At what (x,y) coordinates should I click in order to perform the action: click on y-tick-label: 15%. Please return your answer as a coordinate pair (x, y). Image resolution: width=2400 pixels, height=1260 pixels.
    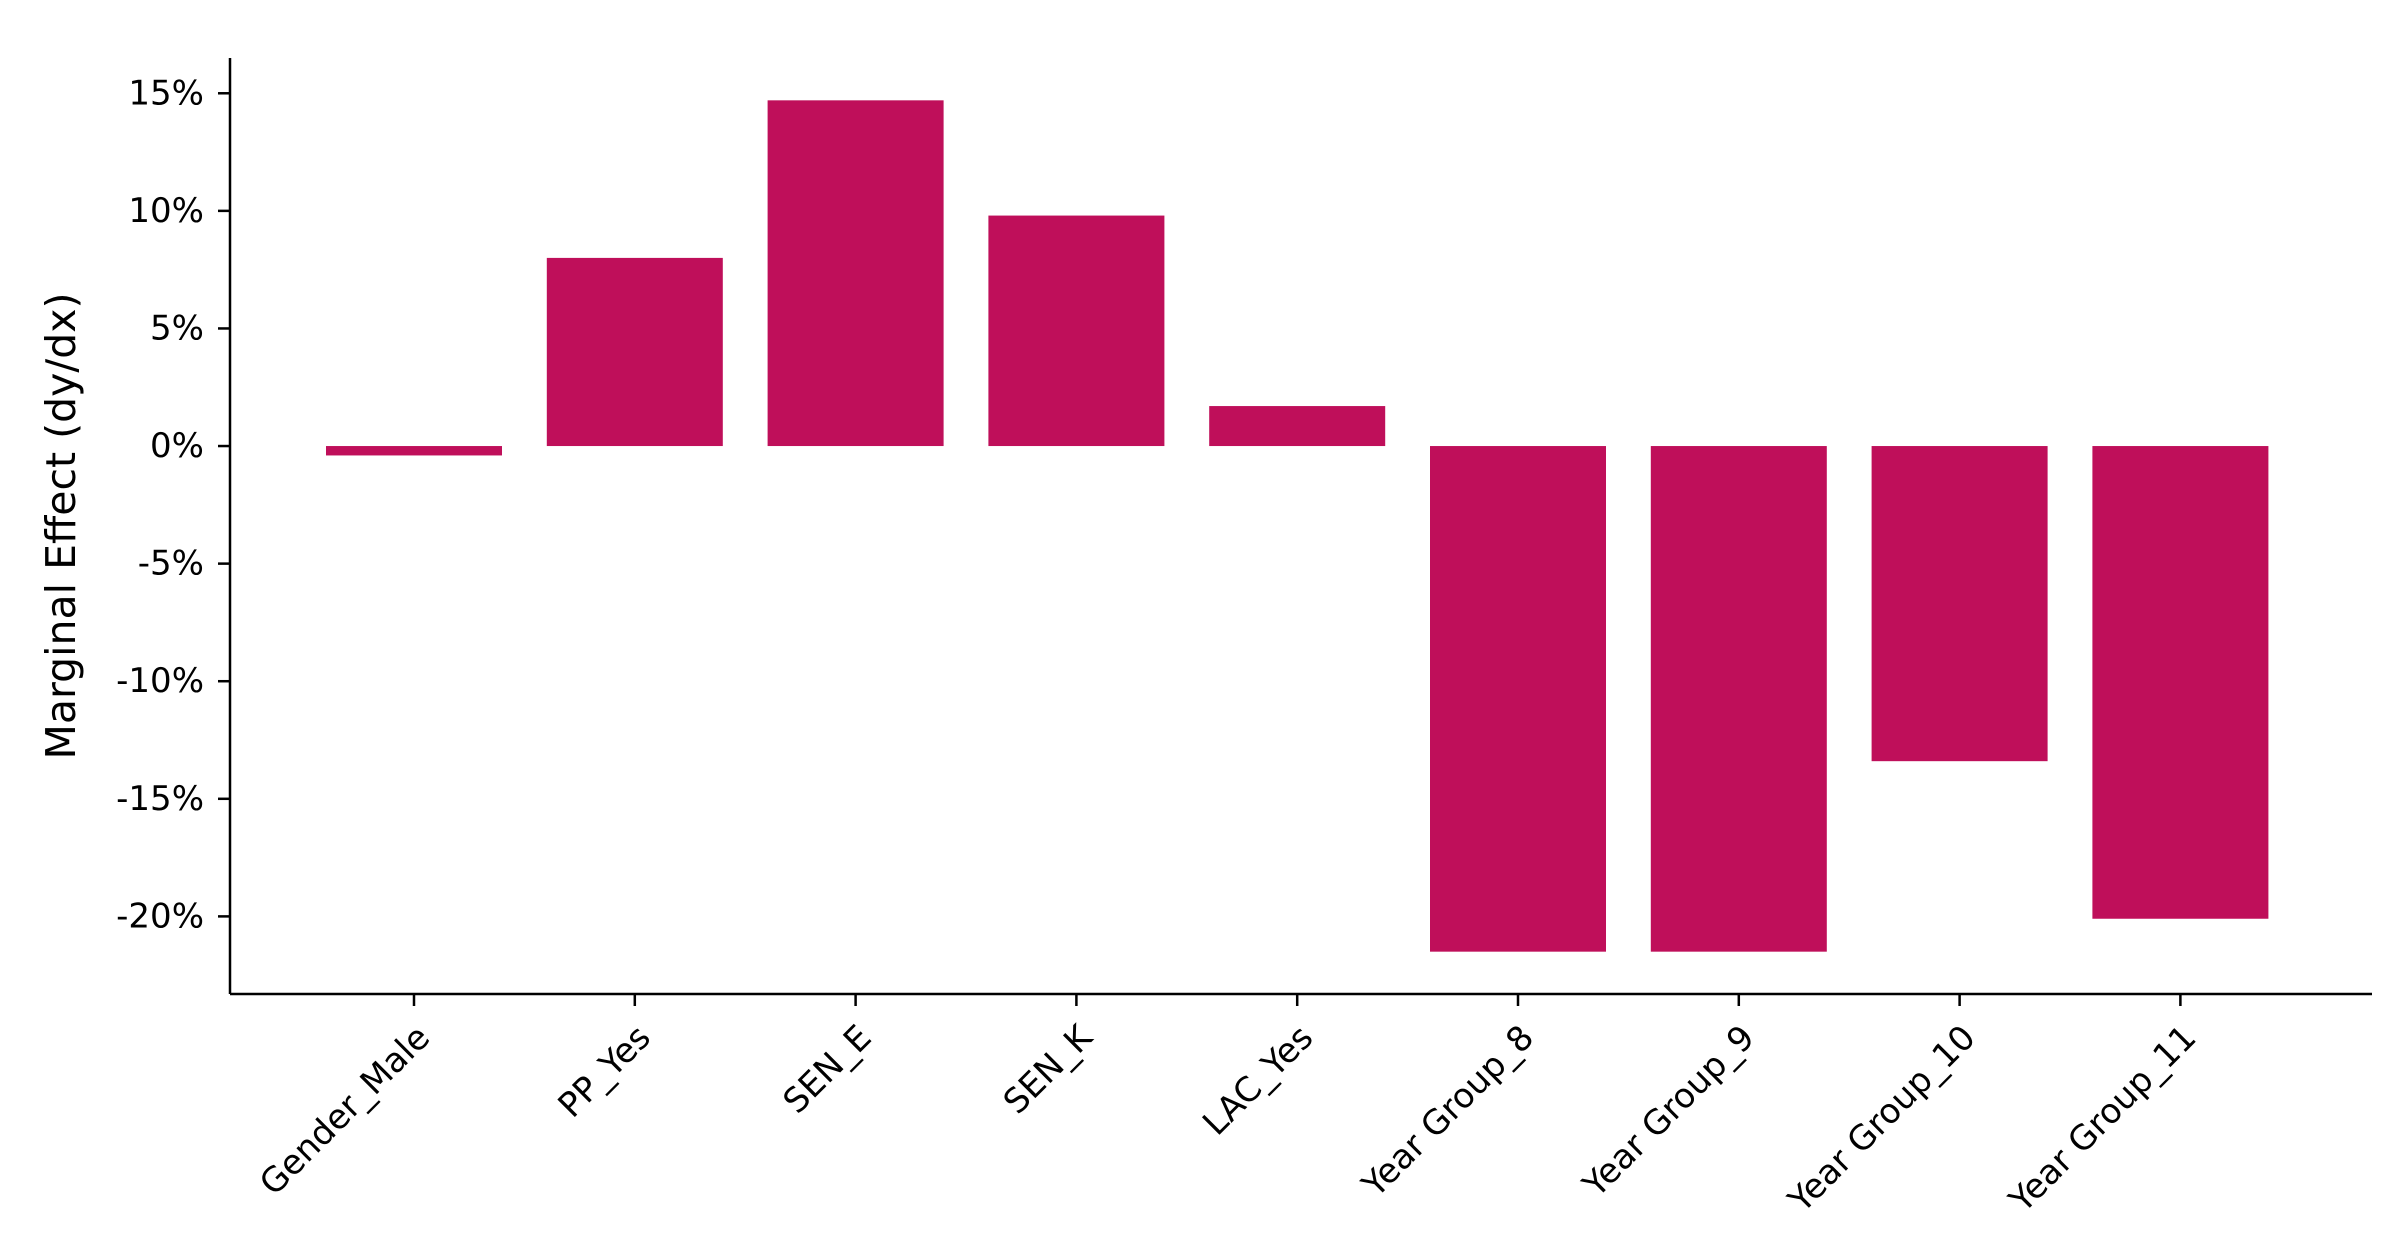
    Looking at the image, I should click on (166, 93).